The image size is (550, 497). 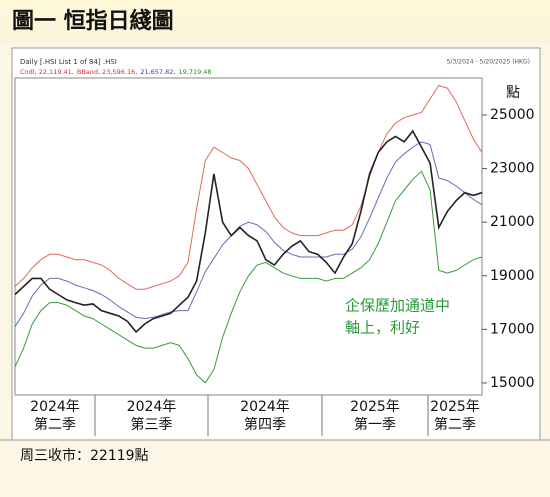 I want to click on y-tick-label: 21000, so click(x=512, y=222).